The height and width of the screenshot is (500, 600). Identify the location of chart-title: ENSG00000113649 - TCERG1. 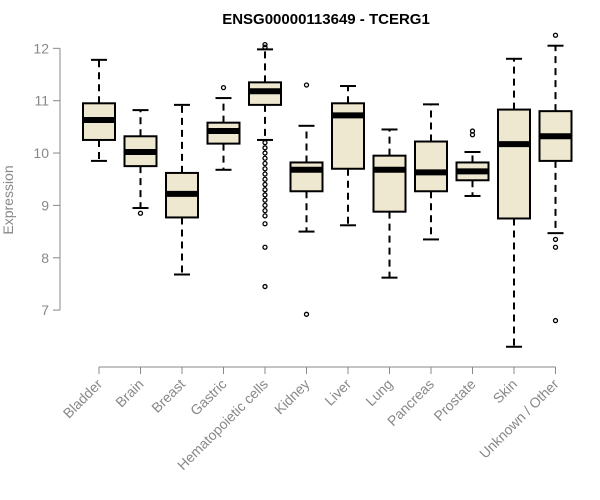
(326, 19).